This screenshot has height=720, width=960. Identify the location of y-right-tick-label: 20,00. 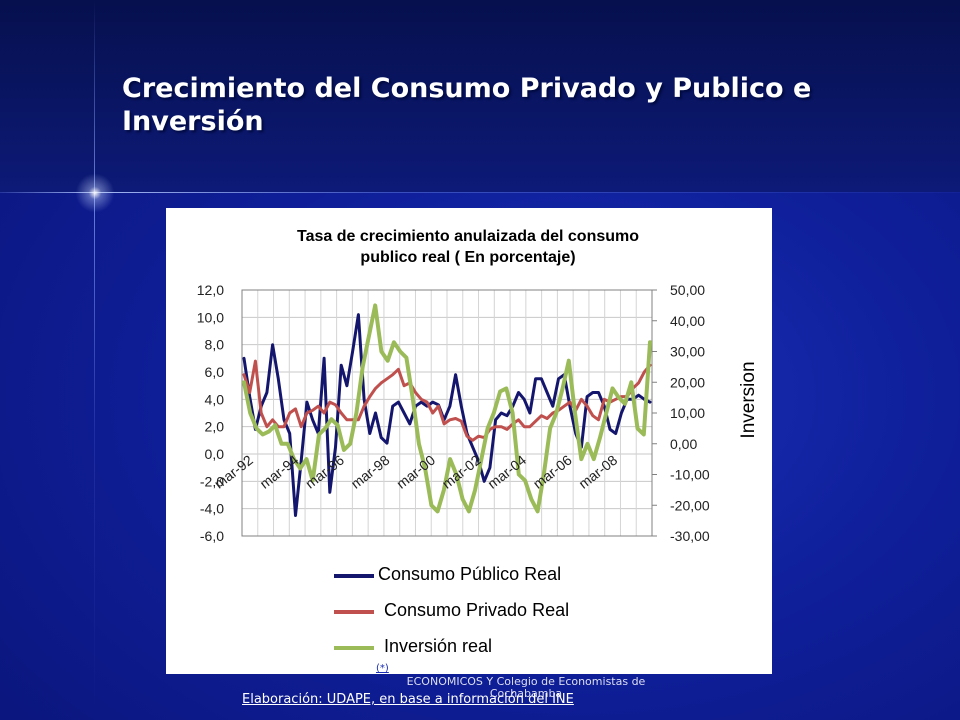
(687, 382).